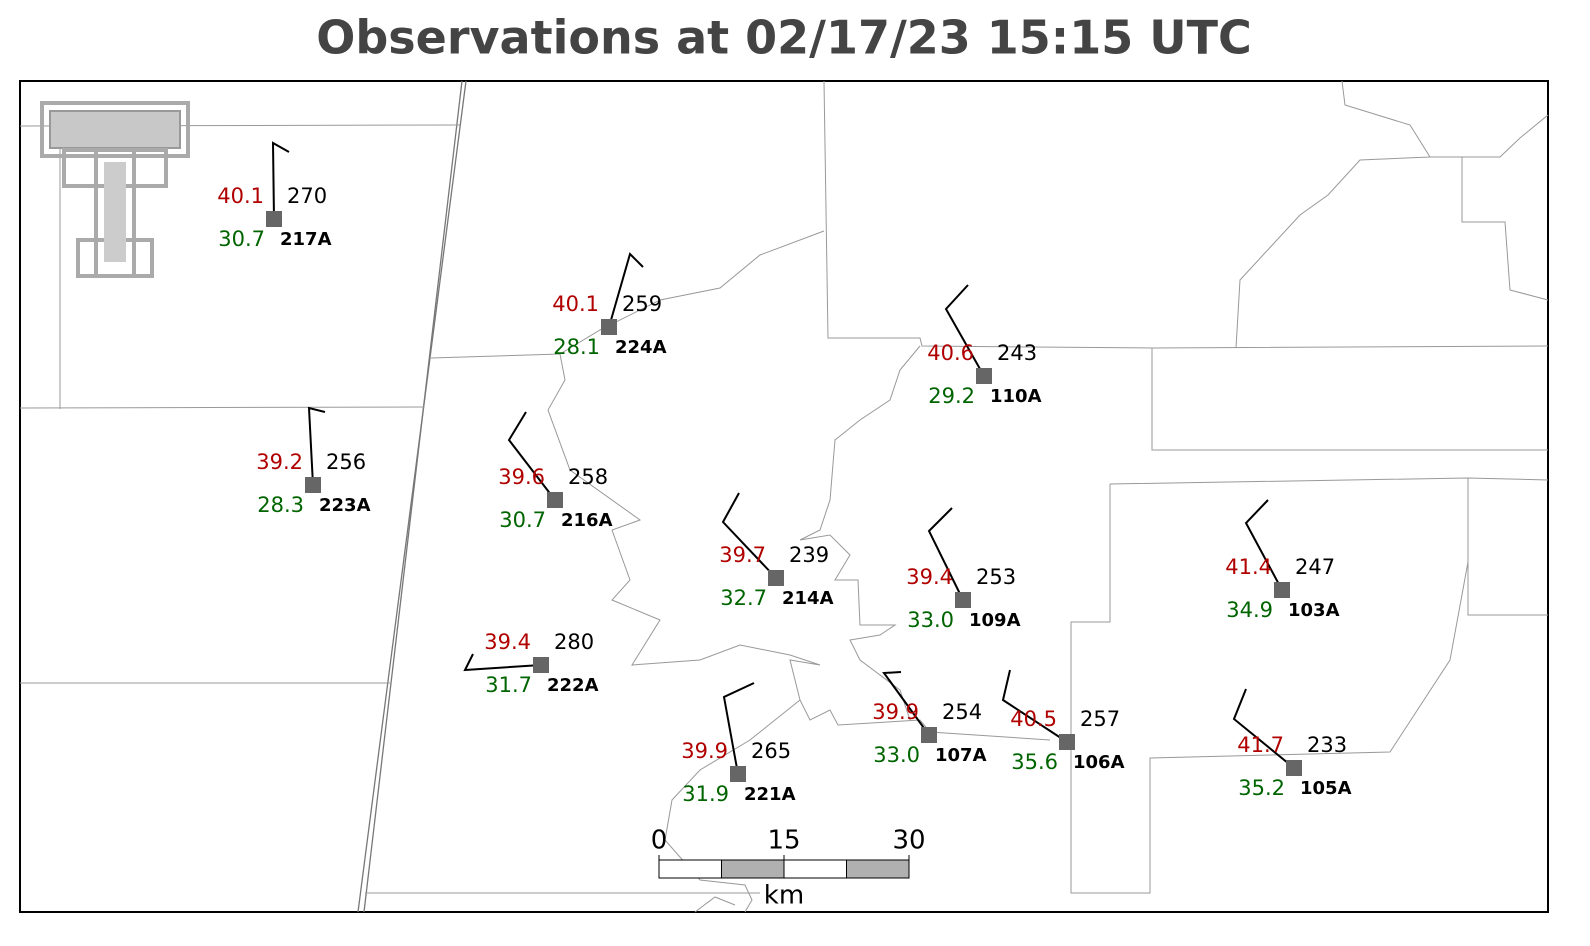 The width and height of the screenshot is (1590, 946). I want to click on scale-label: 0, so click(659, 841).